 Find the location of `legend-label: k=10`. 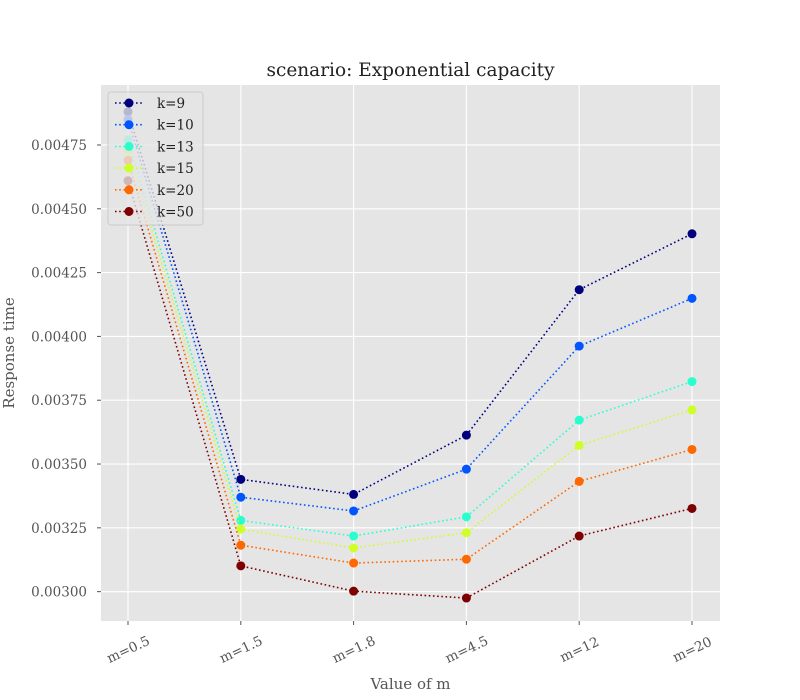

legend-label: k=10 is located at coordinates (175, 126).